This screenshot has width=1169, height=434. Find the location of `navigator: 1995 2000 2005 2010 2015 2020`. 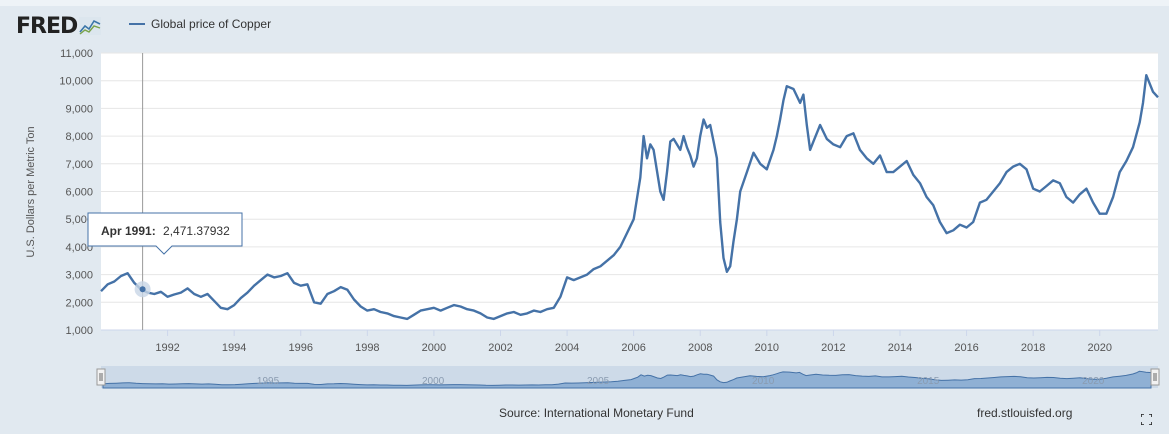

navigator: 1995 2000 2005 2010 2015 2020 is located at coordinates (628, 377).